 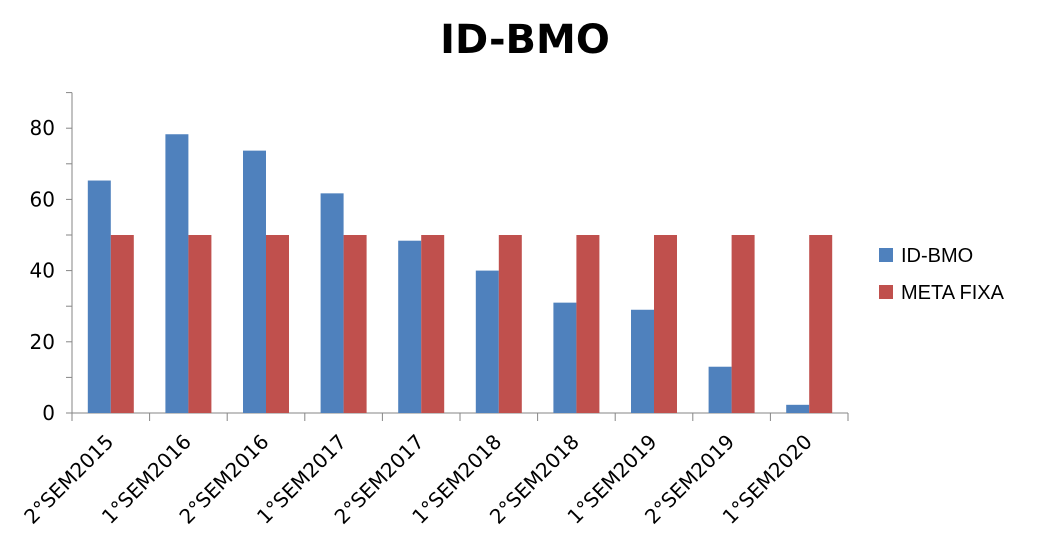 What do you see at coordinates (42, 342) in the screenshot?
I see `y-tick-label: 20` at bounding box center [42, 342].